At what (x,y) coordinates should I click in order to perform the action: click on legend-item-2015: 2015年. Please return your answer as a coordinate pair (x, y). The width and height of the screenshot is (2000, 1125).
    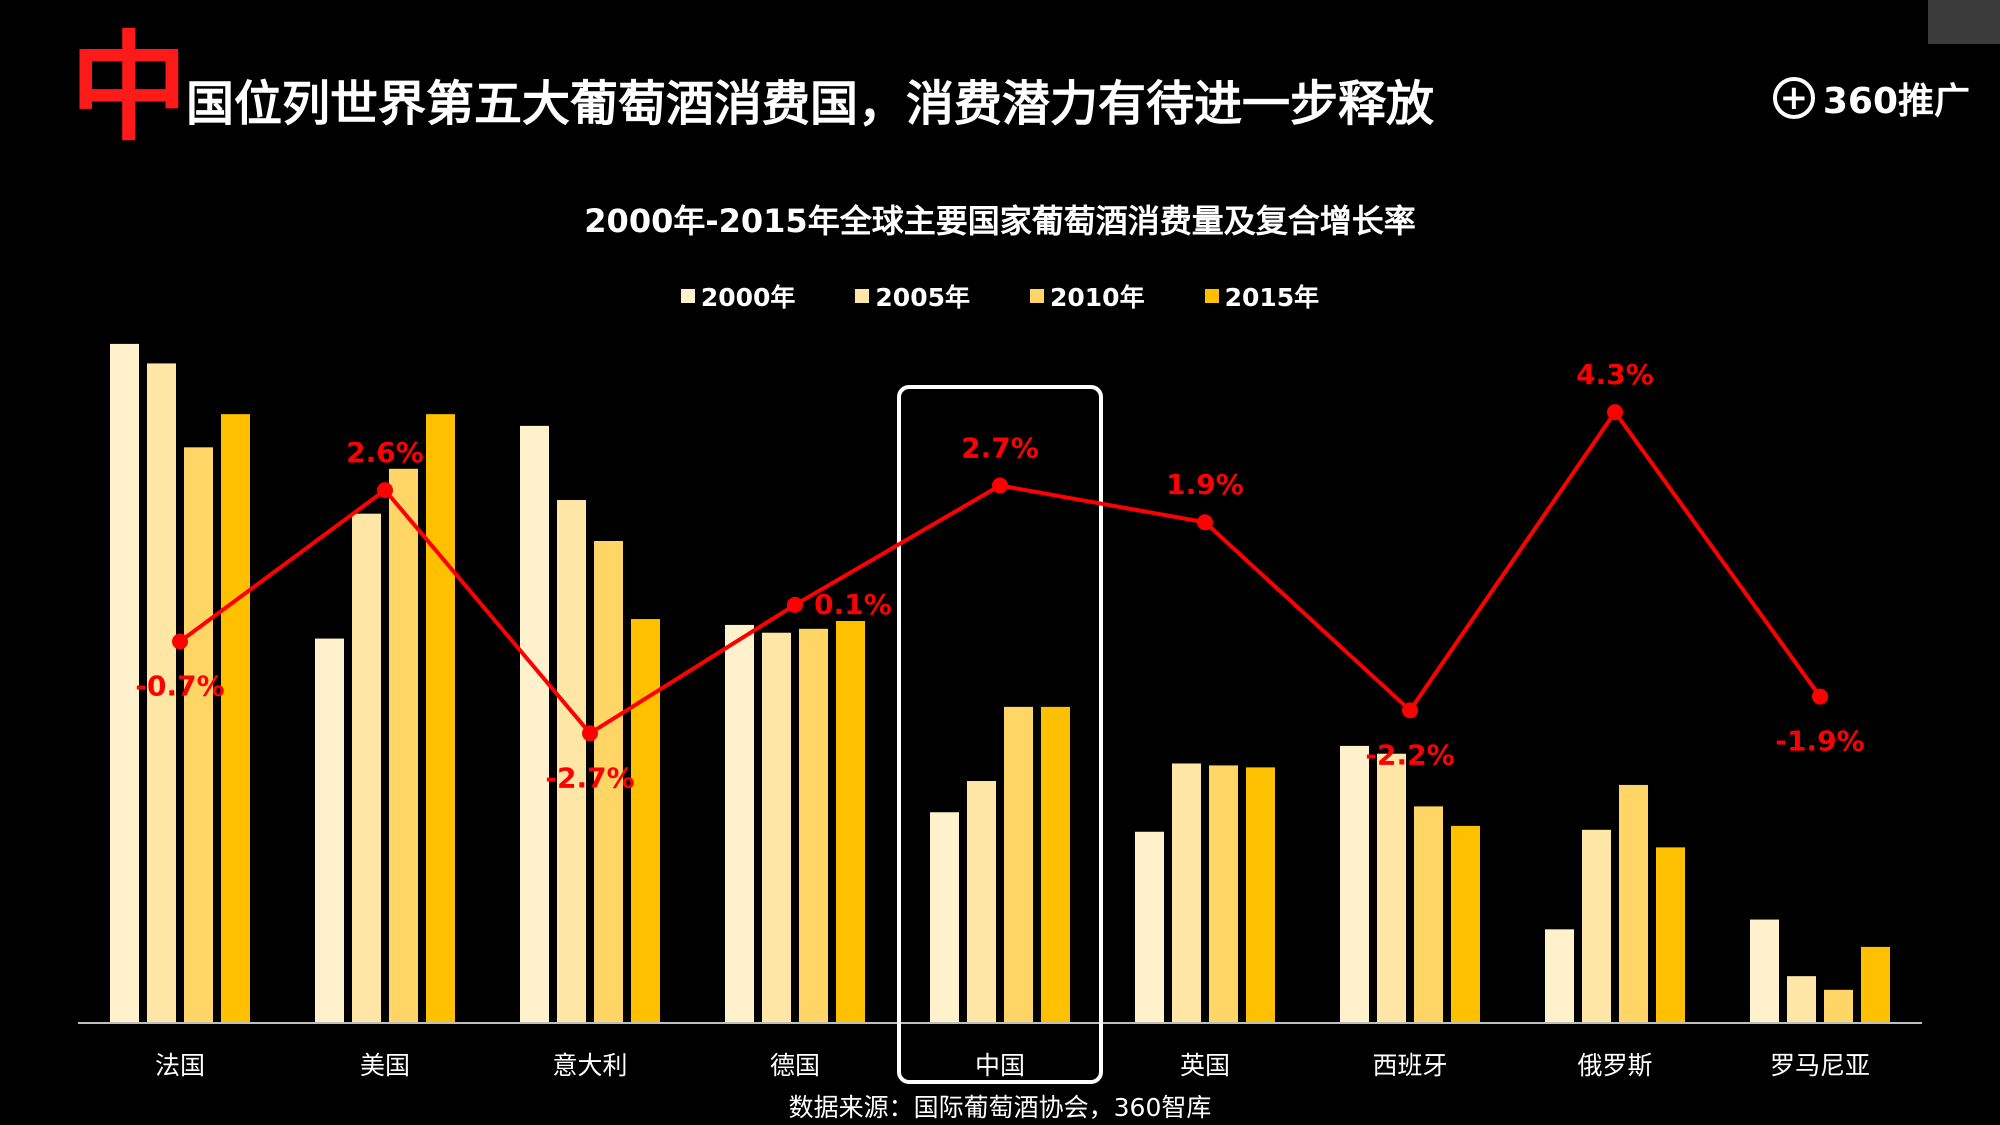
    Looking at the image, I should click on (1262, 296).